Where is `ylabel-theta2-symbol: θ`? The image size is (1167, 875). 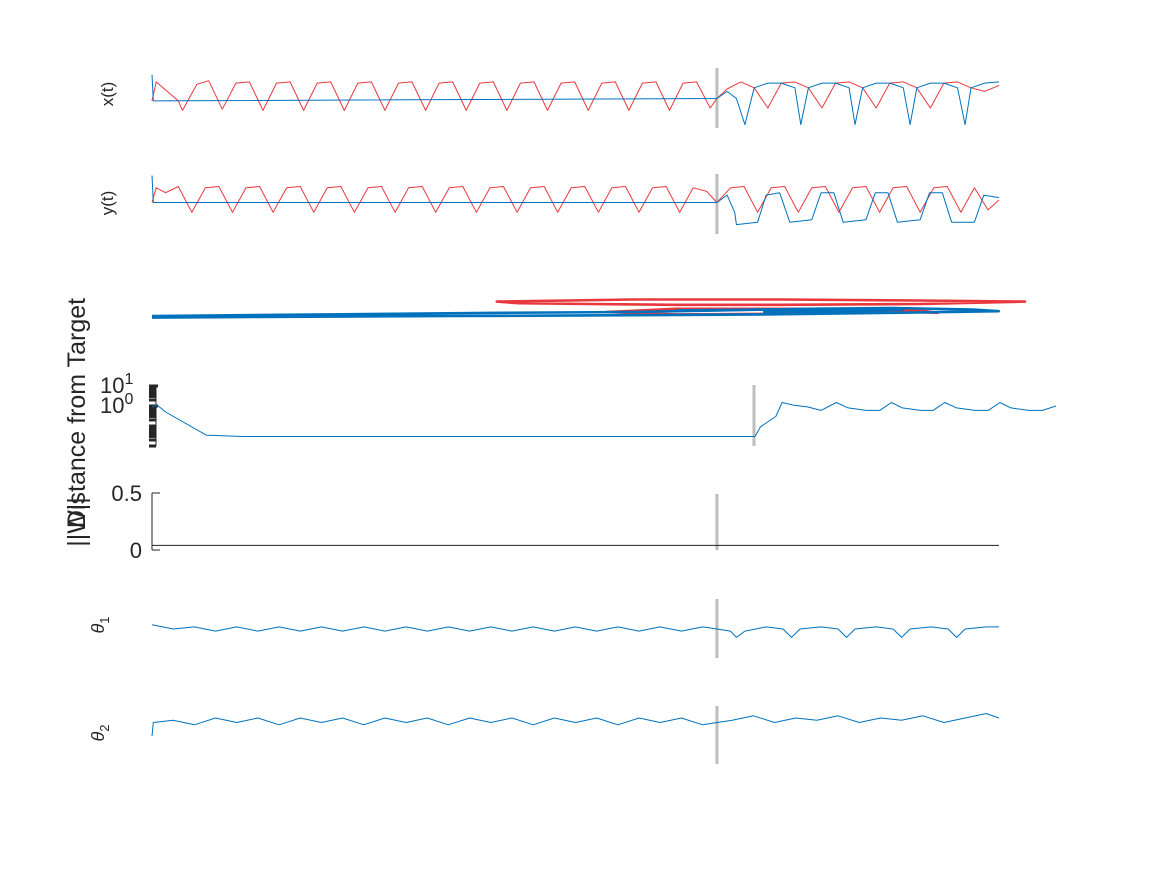
ylabel-theta2-symbol: θ is located at coordinates (98, 737).